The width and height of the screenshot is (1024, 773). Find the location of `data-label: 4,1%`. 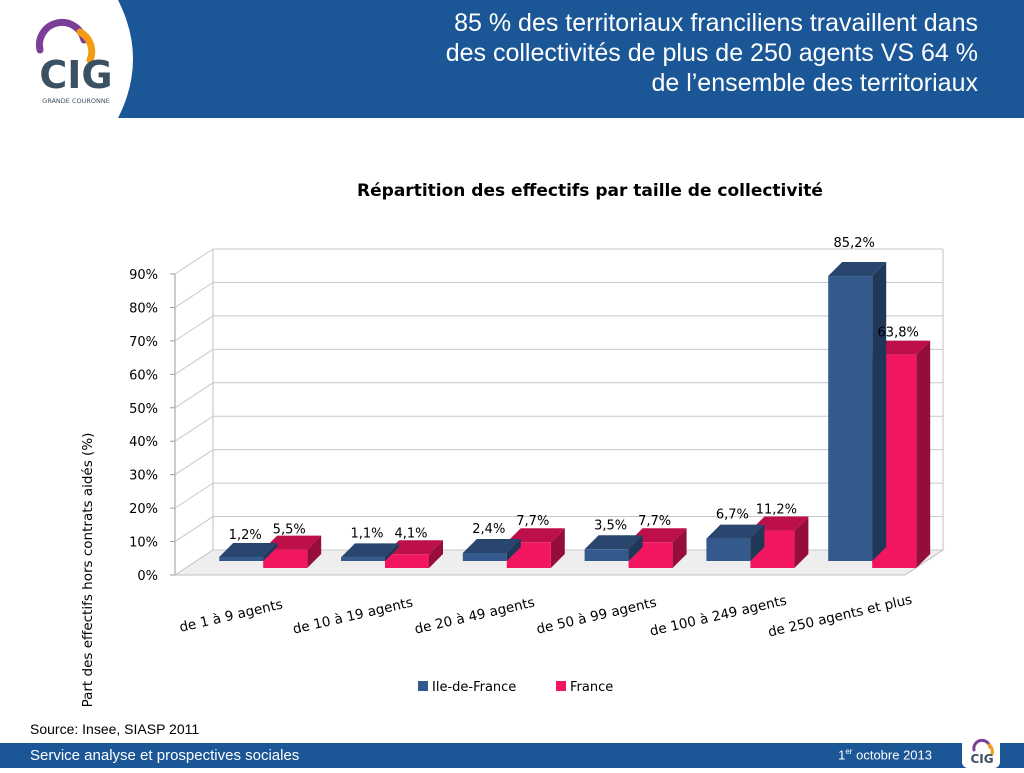

data-label: 4,1% is located at coordinates (410, 533).